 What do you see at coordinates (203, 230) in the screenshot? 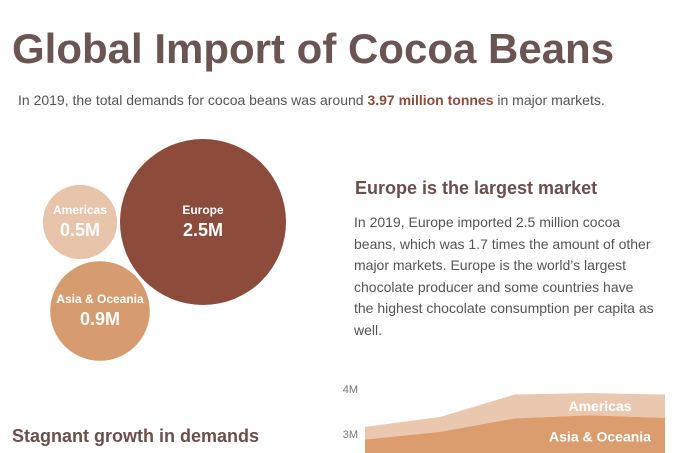
I see `bubble-value: 2.5M` at bounding box center [203, 230].